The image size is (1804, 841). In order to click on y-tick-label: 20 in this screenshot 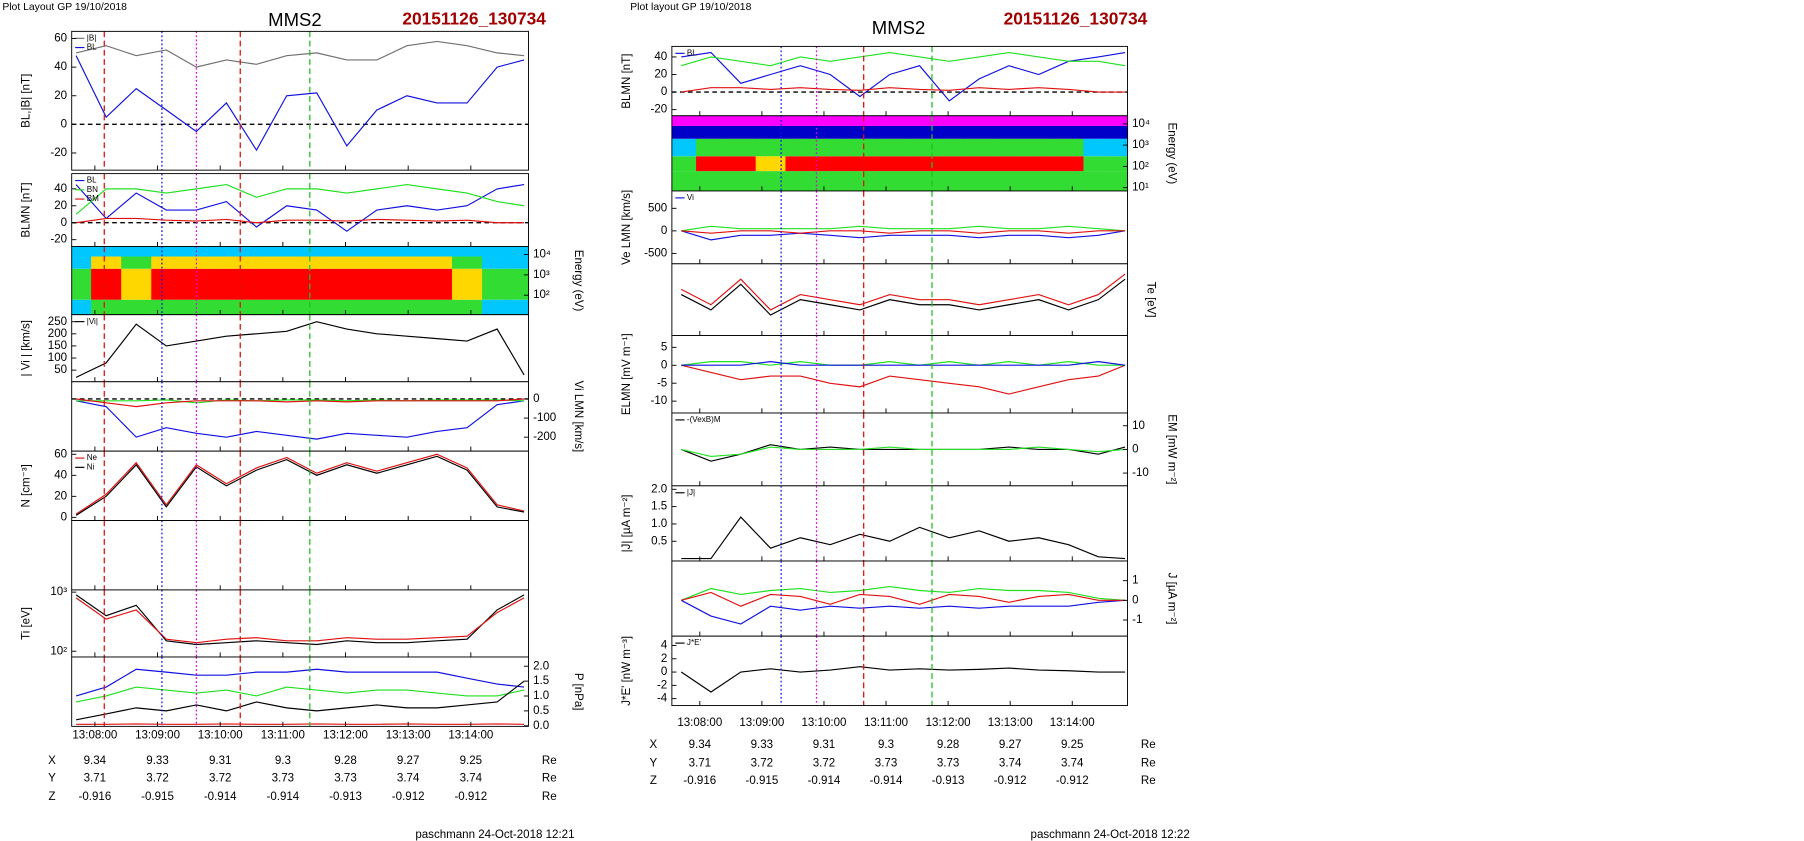, I will do `click(60, 96)`.